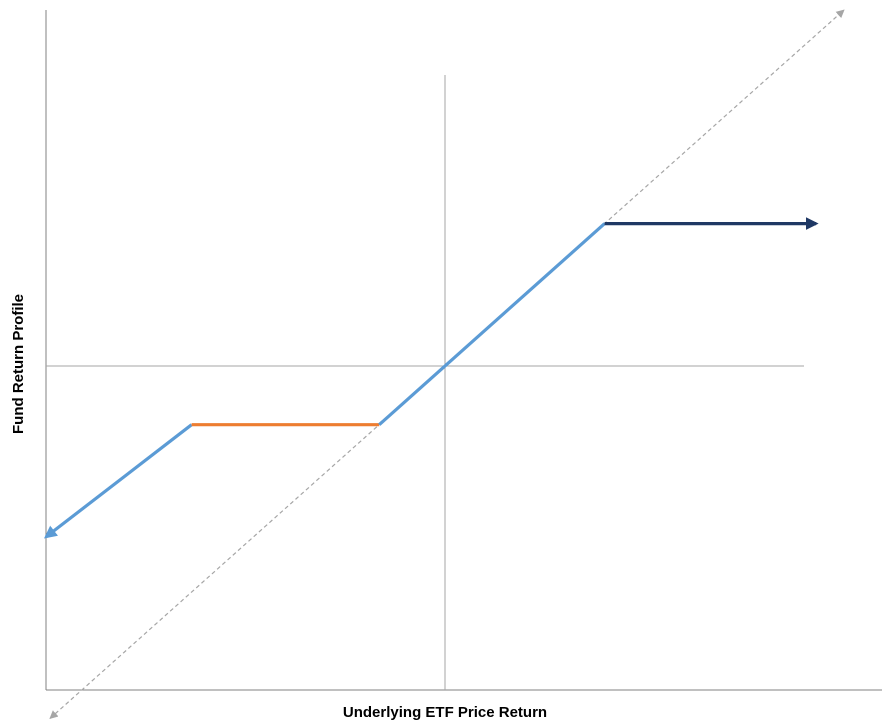 The image size is (884, 721). Describe the element at coordinates (445, 712) in the screenshot. I see `x-axis-title: Underlying ETF Price Return` at that location.